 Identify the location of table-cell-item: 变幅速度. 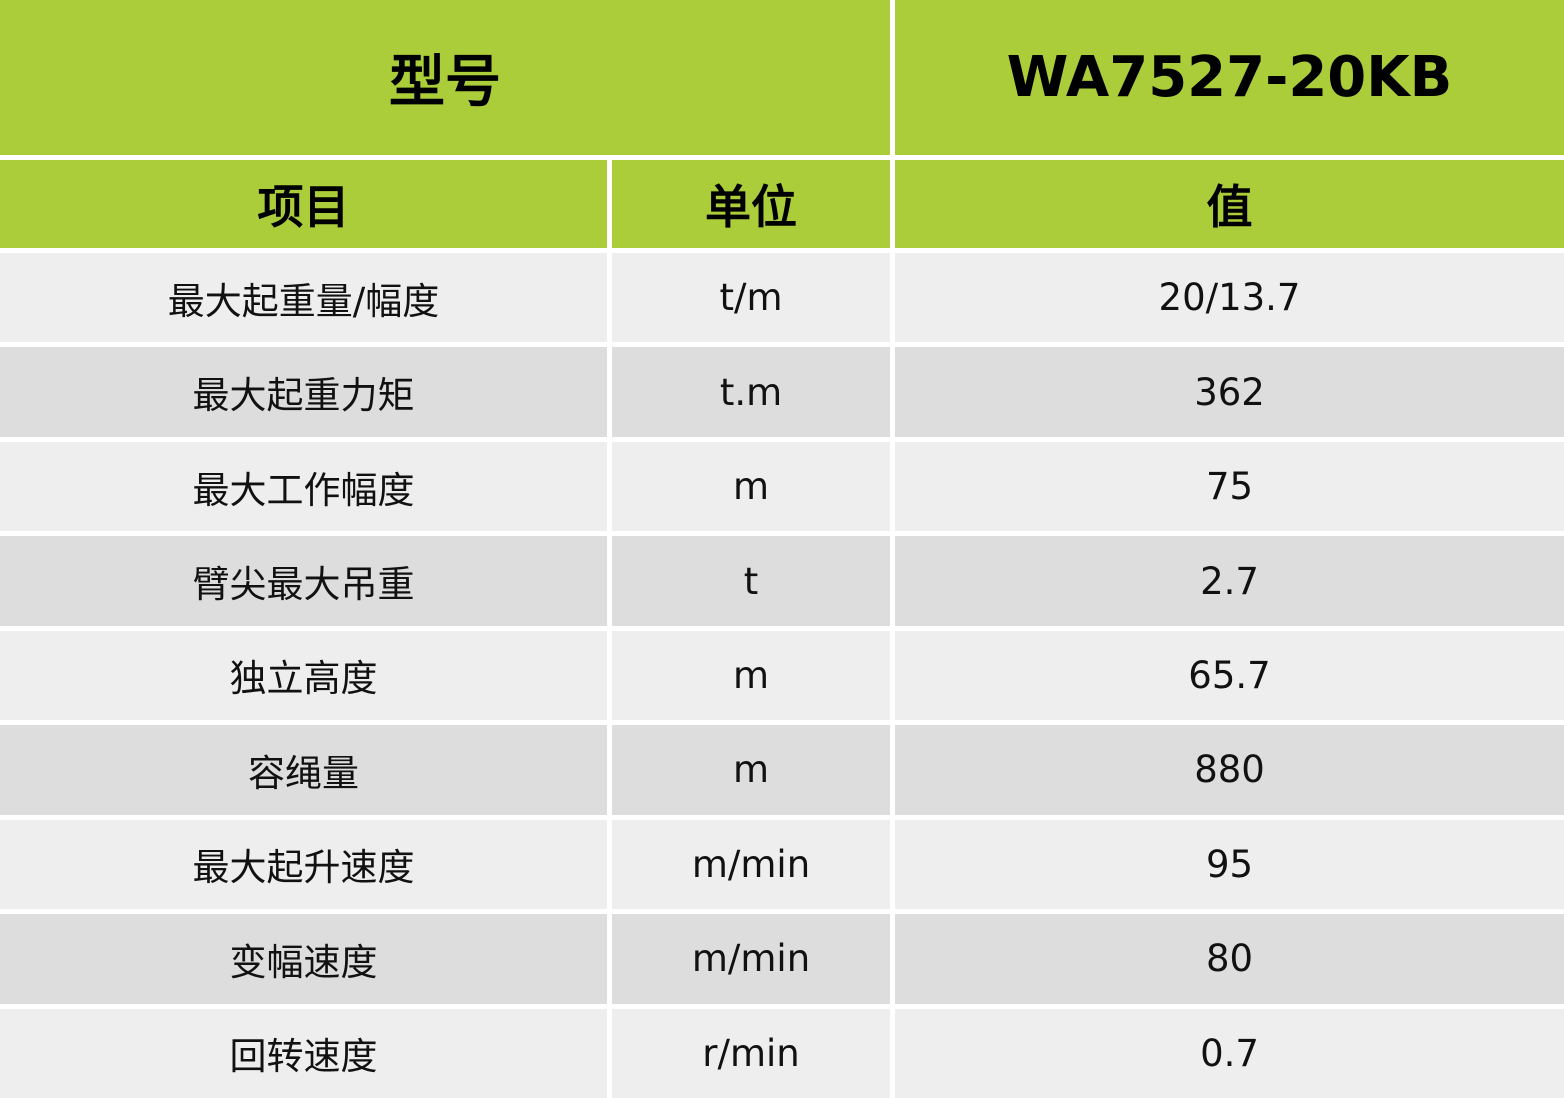
(303, 959).